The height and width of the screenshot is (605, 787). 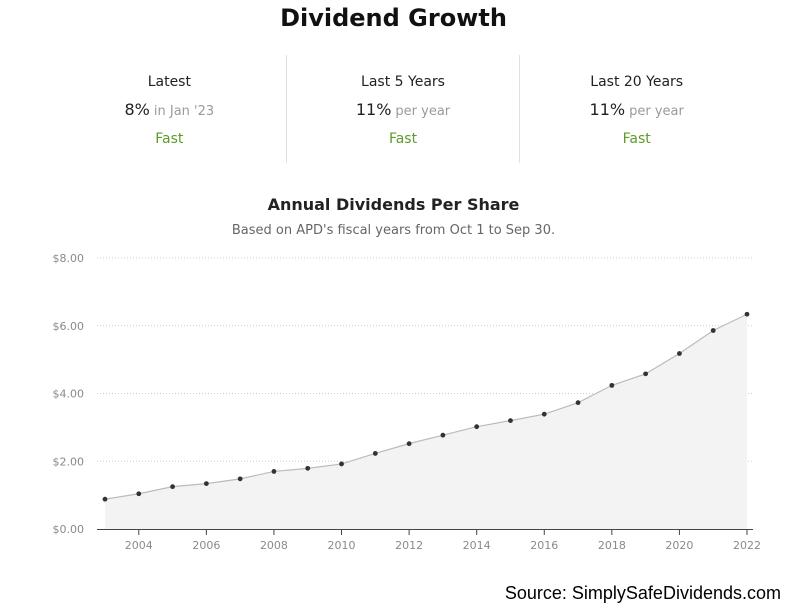 What do you see at coordinates (169, 82) in the screenshot?
I see `stat-label: Latest` at bounding box center [169, 82].